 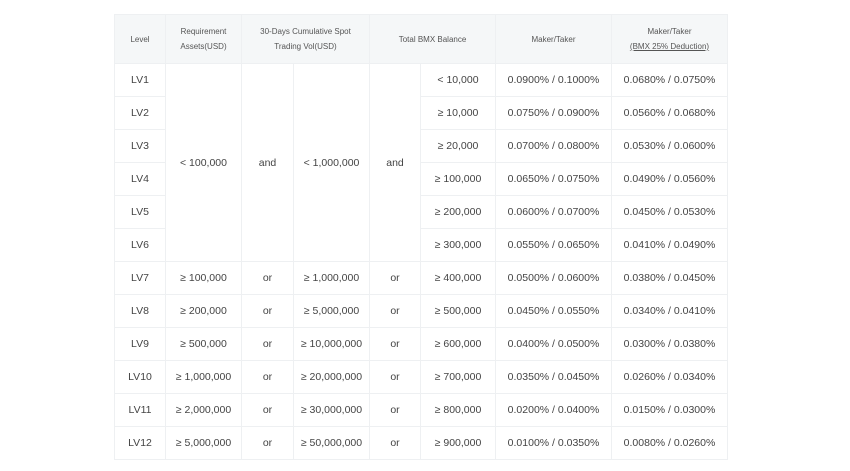 I want to click on assets-cell: < 100,000, so click(x=203, y=162).